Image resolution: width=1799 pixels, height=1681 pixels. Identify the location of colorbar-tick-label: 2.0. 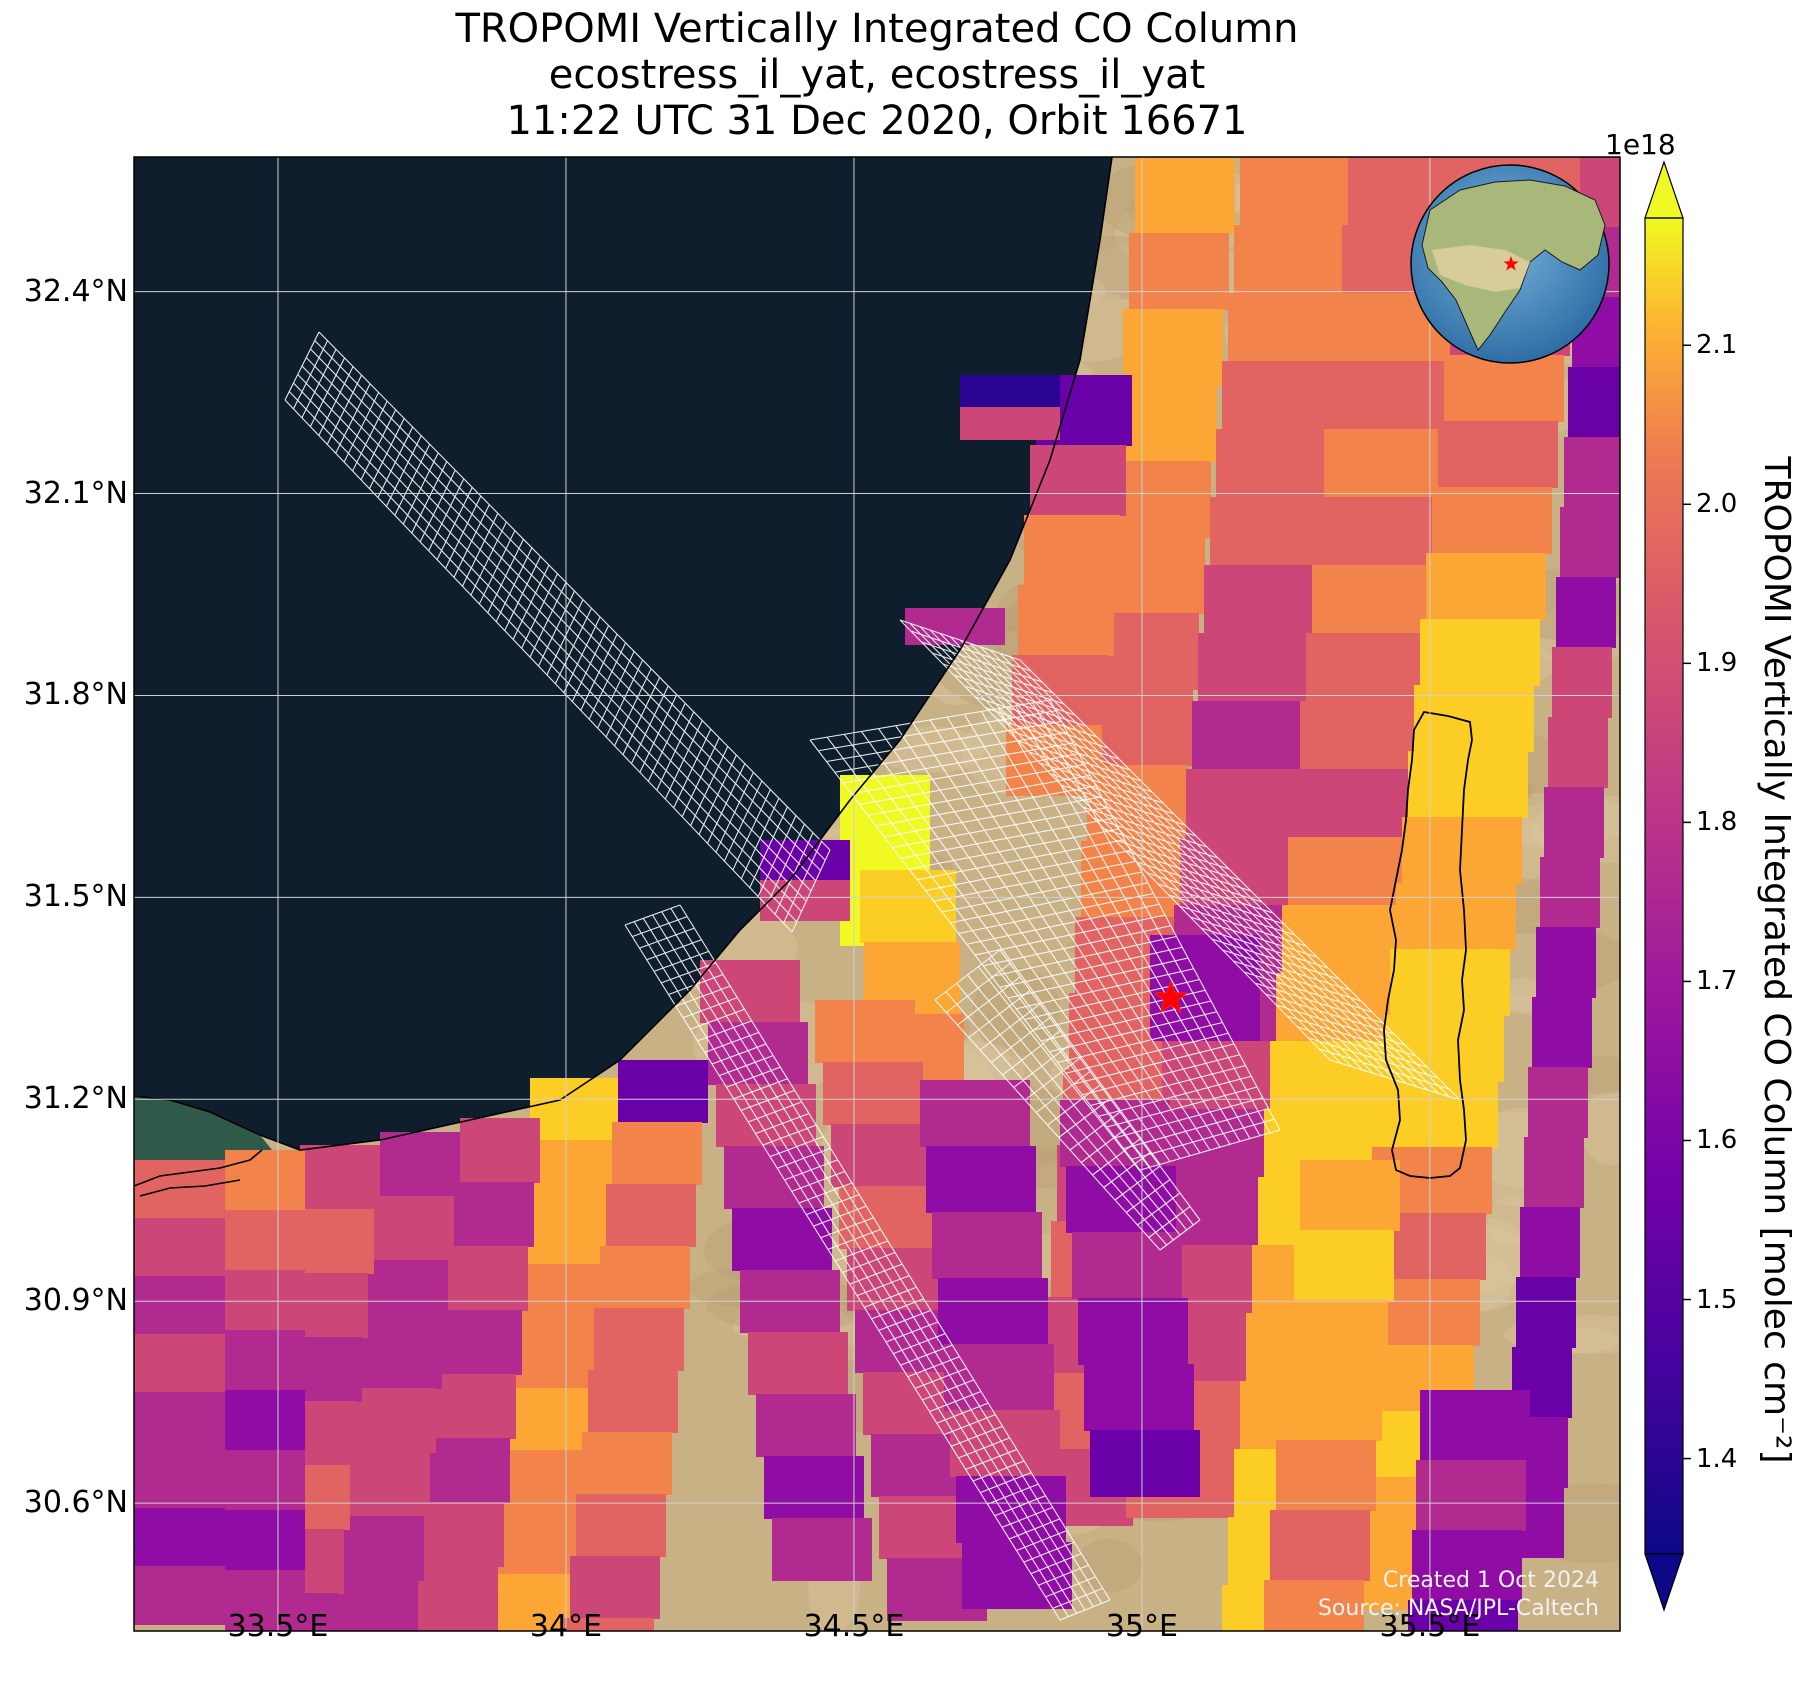
(1717, 504).